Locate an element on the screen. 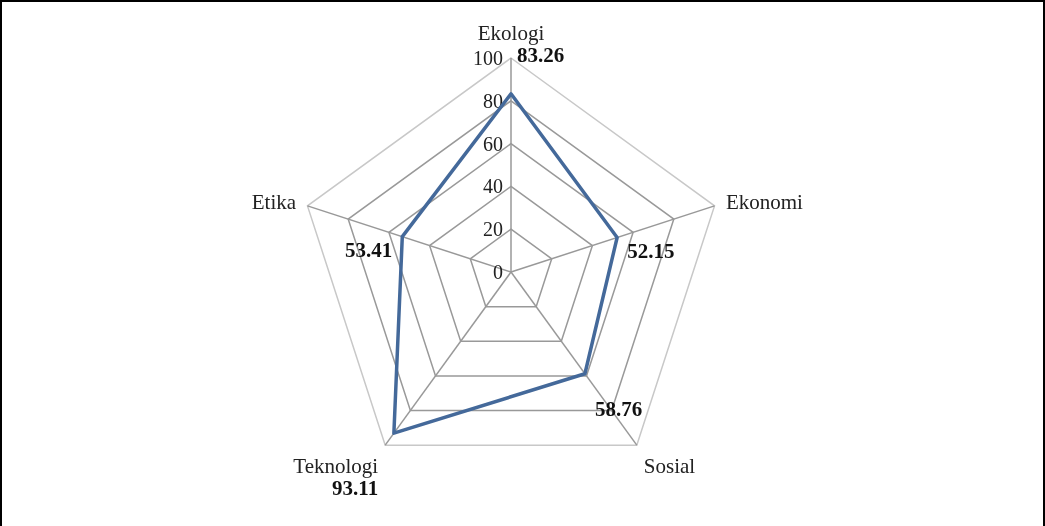 The height and width of the screenshot is (526, 1045). y-tick-label: 40 is located at coordinates (493, 186).